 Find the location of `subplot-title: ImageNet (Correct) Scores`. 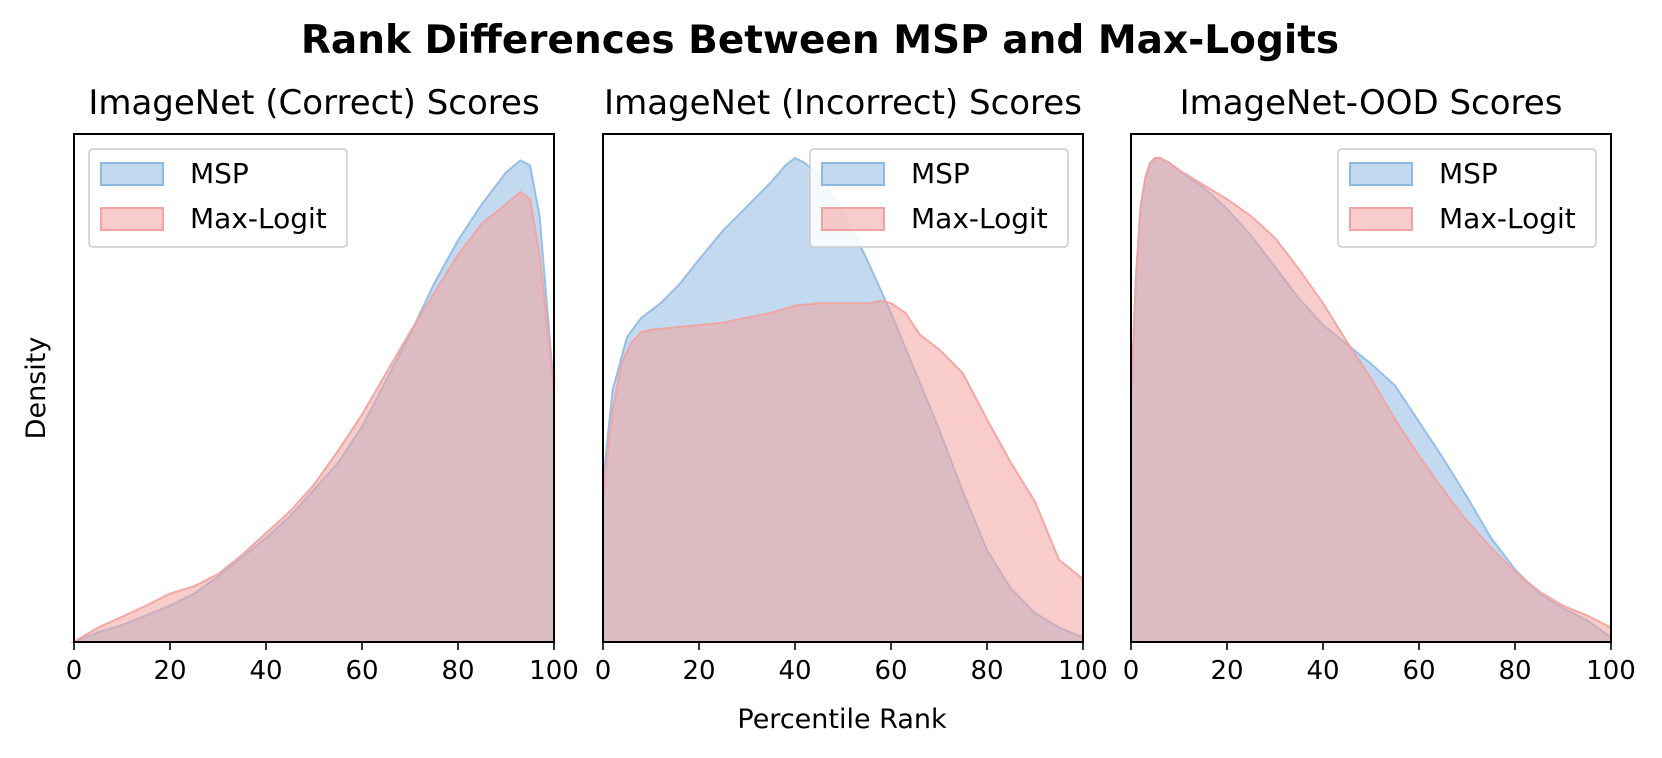

subplot-title: ImageNet (Correct) Scores is located at coordinates (313, 103).